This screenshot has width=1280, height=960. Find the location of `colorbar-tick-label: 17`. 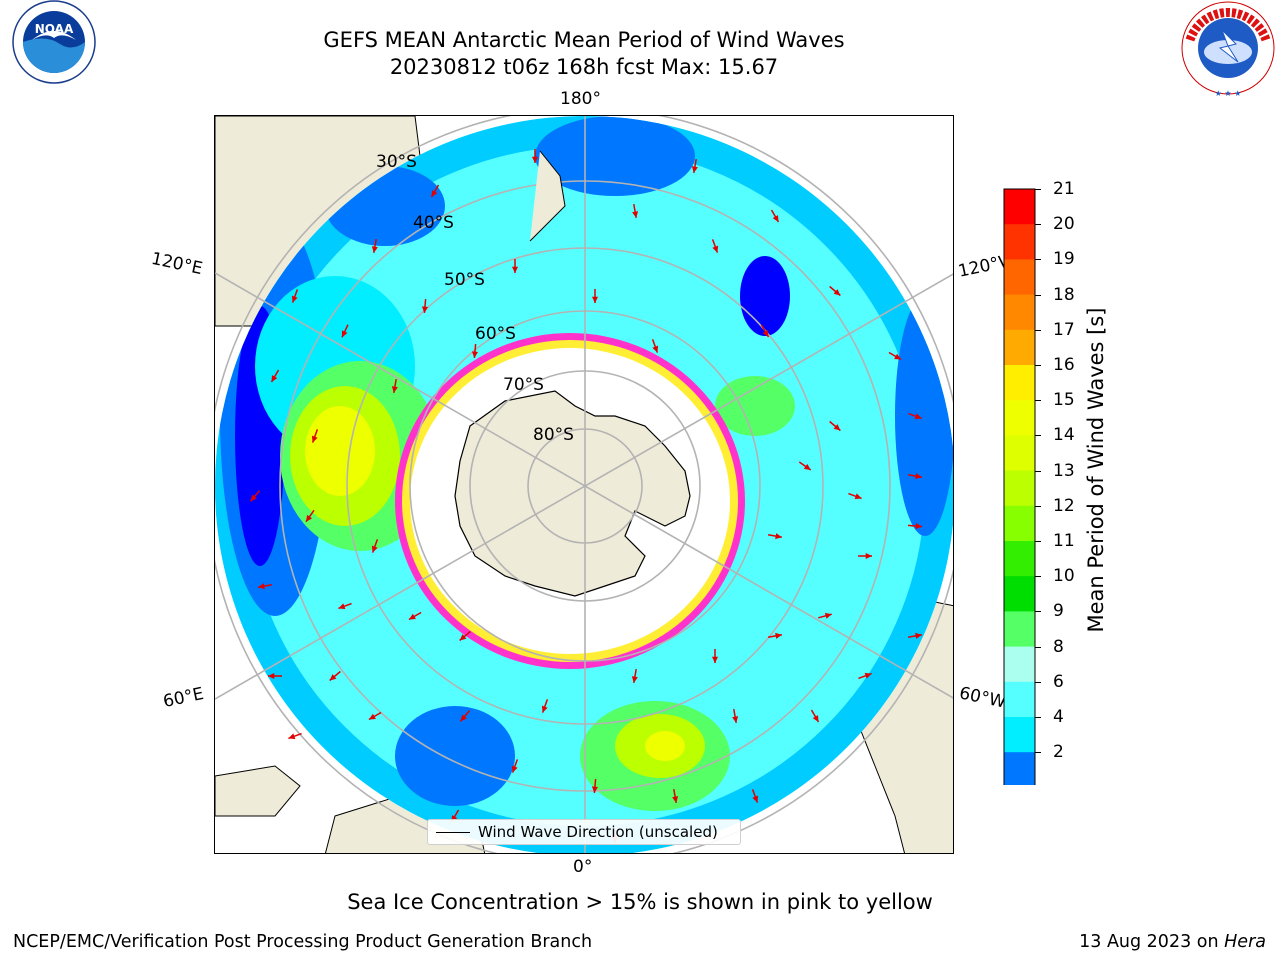

colorbar-tick-label: 17 is located at coordinates (1064, 329).